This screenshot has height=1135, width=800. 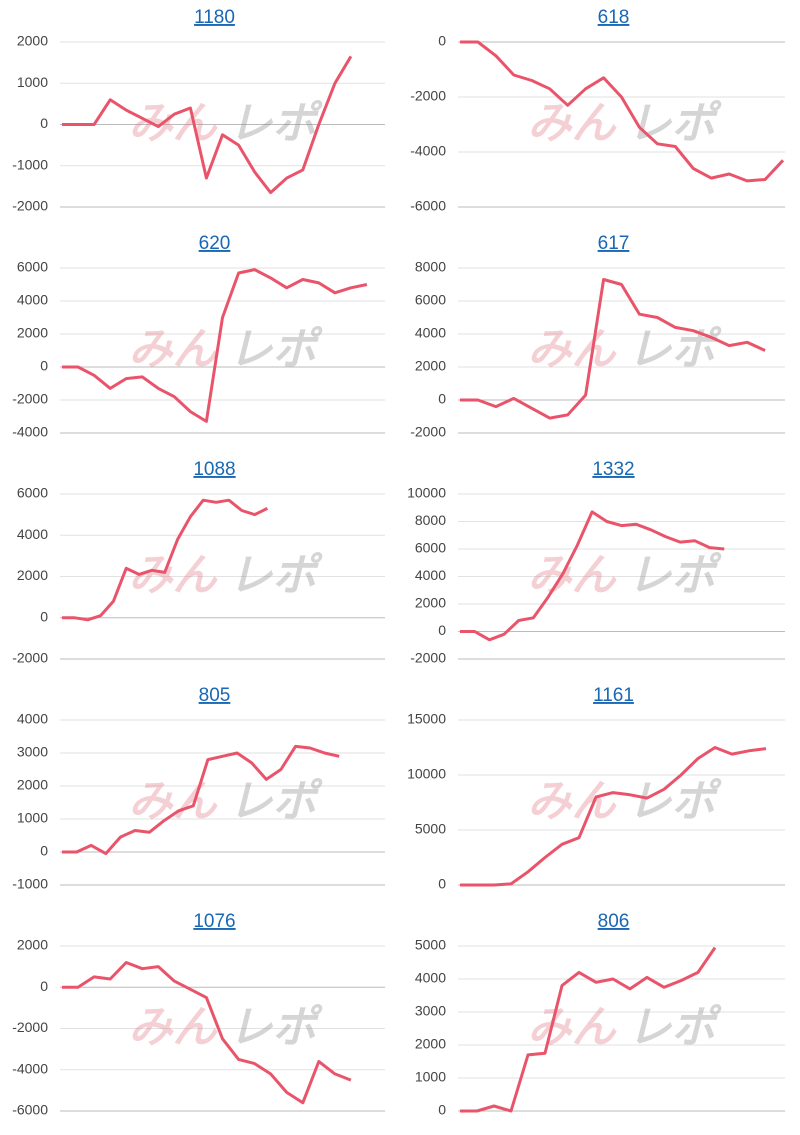 What do you see at coordinates (614, 921) in the screenshot?
I see `chart-title: 806` at bounding box center [614, 921].